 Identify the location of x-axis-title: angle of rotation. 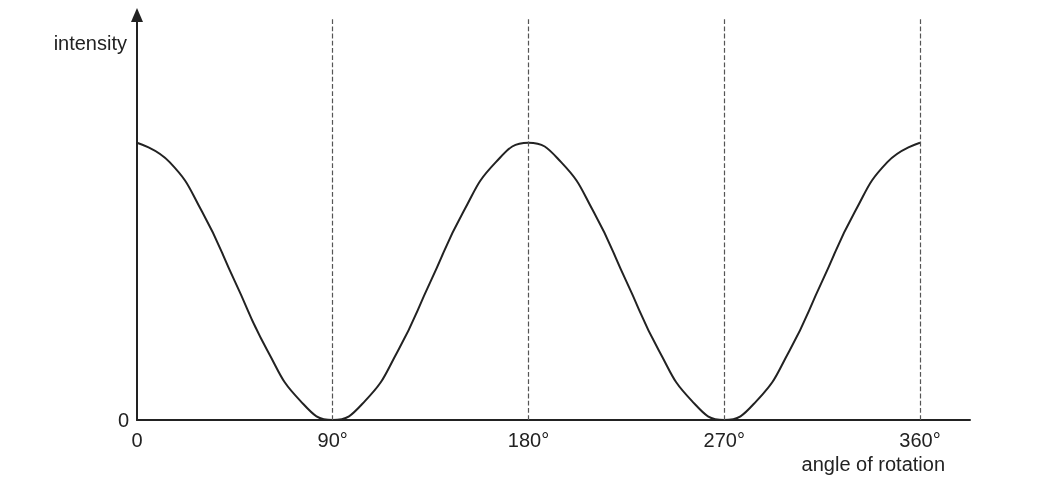
(873, 464).